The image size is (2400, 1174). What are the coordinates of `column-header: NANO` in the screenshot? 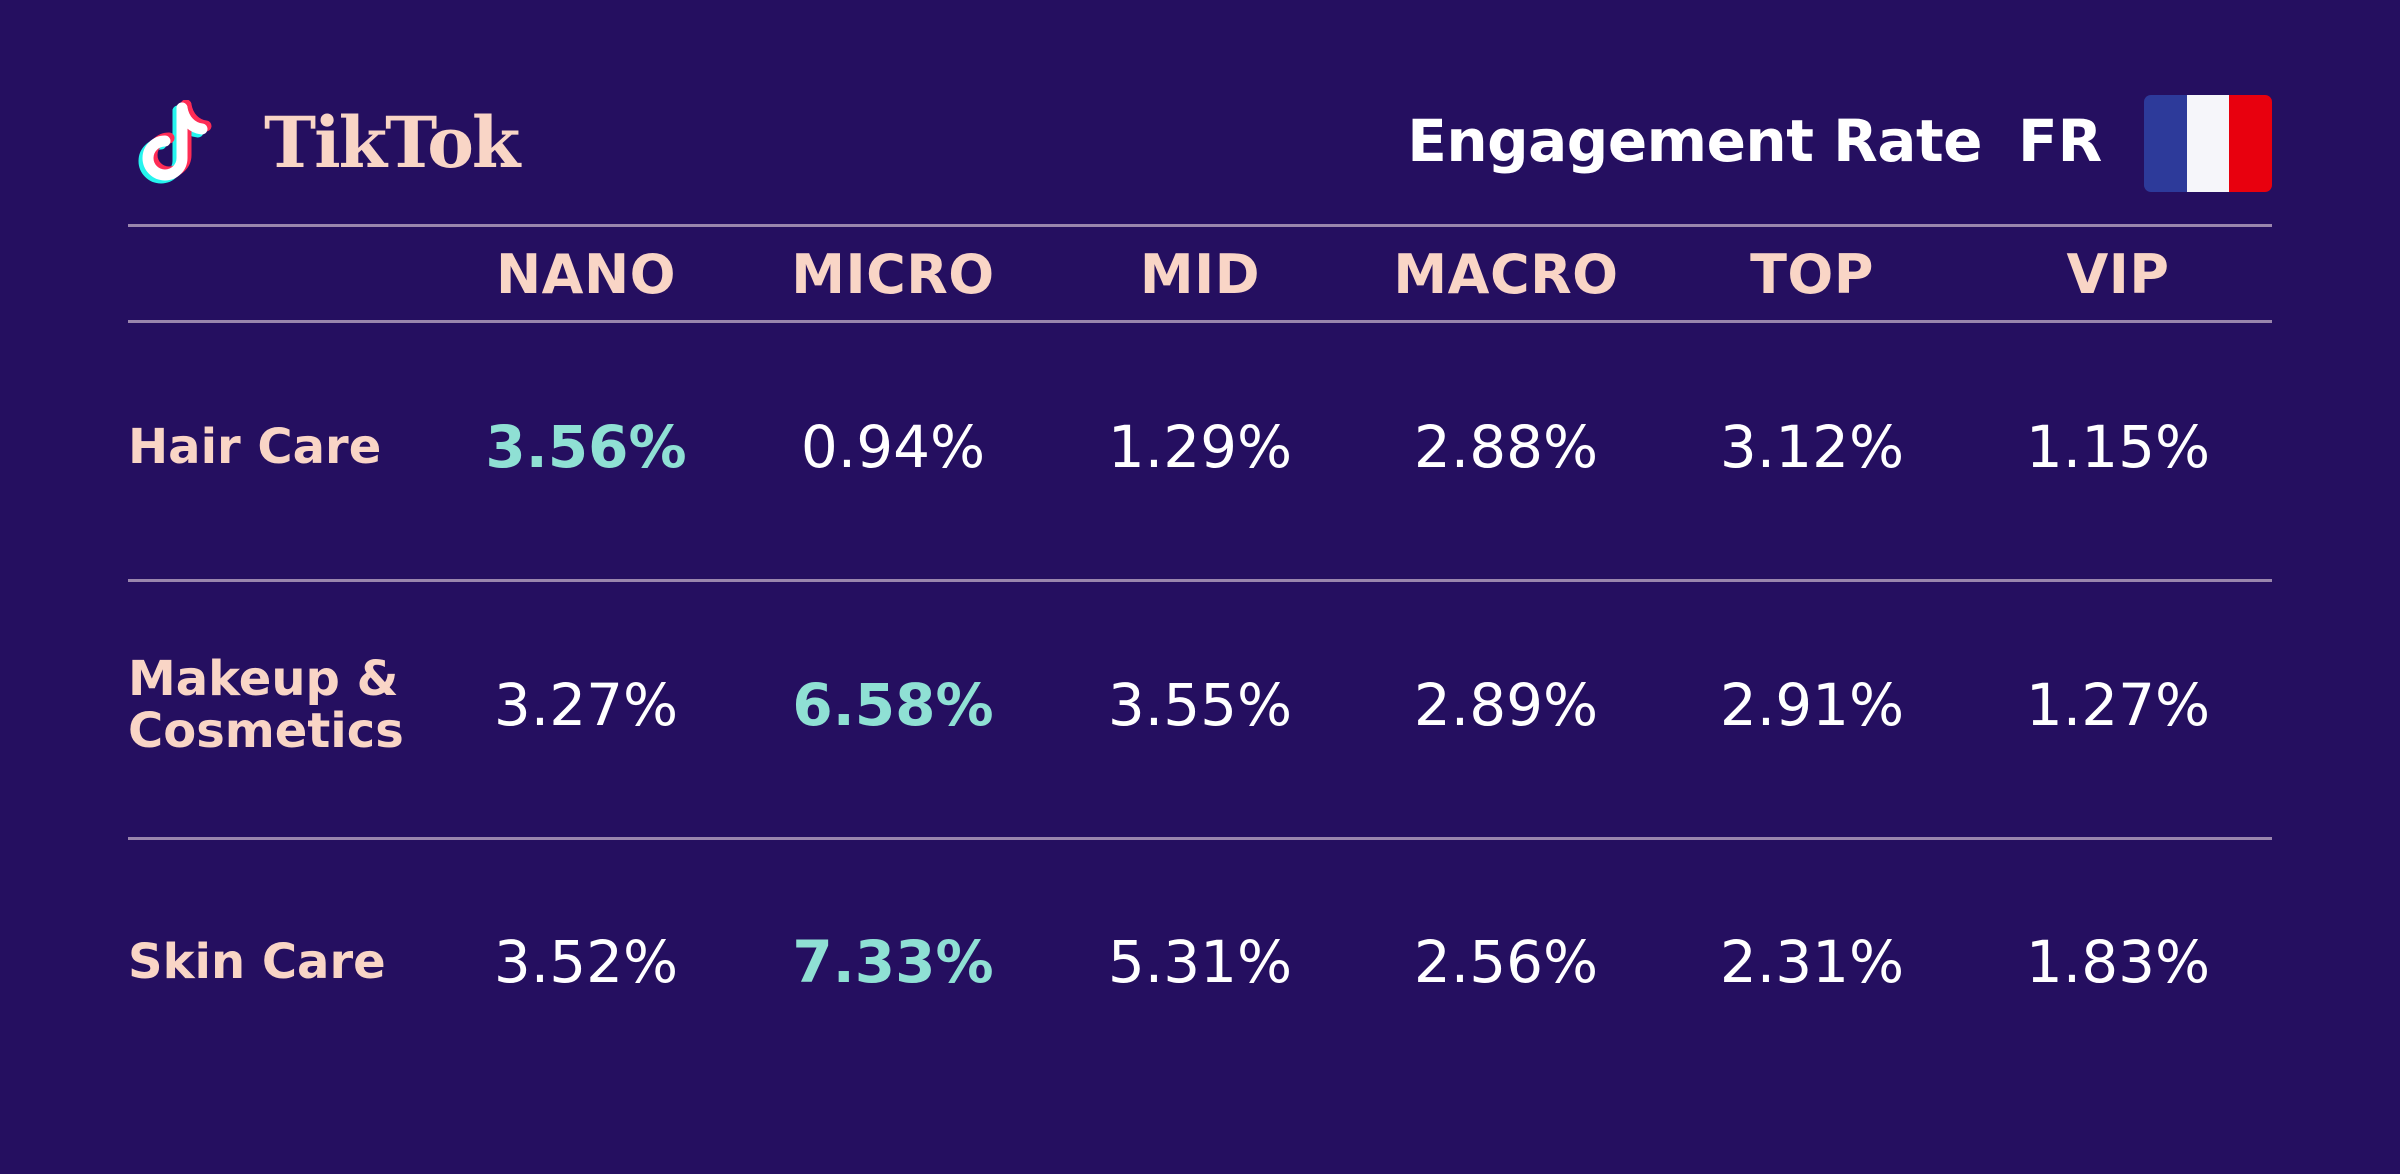 It's located at (586, 274).